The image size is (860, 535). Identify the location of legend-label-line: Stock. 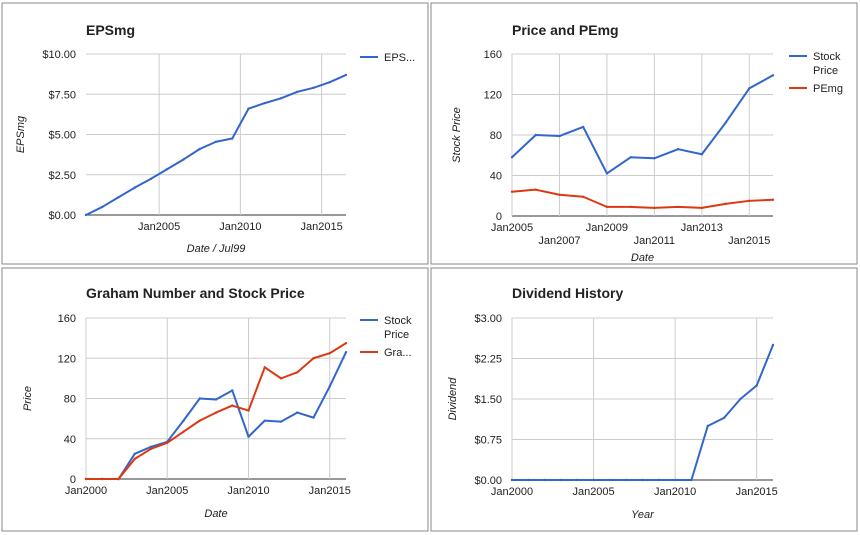
(827, 57).